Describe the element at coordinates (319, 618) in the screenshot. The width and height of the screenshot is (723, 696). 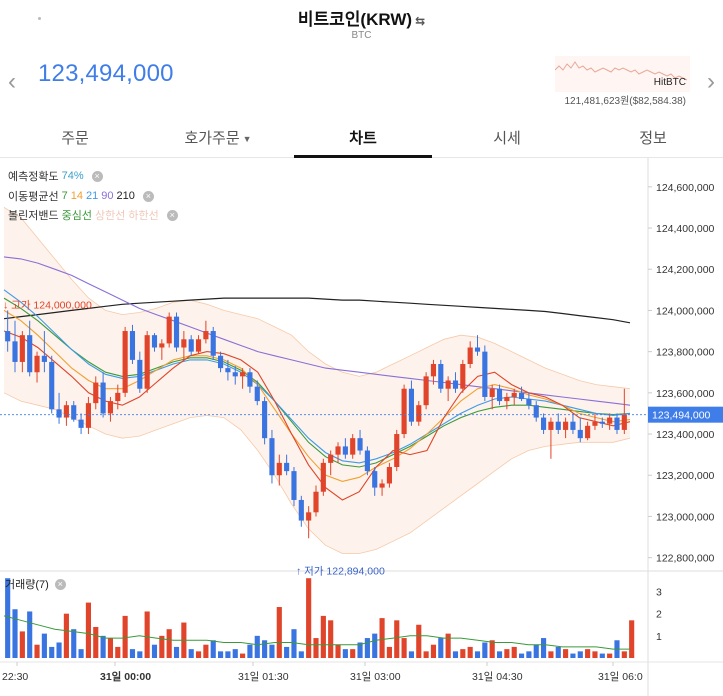
I see `volume-layer` at that location.